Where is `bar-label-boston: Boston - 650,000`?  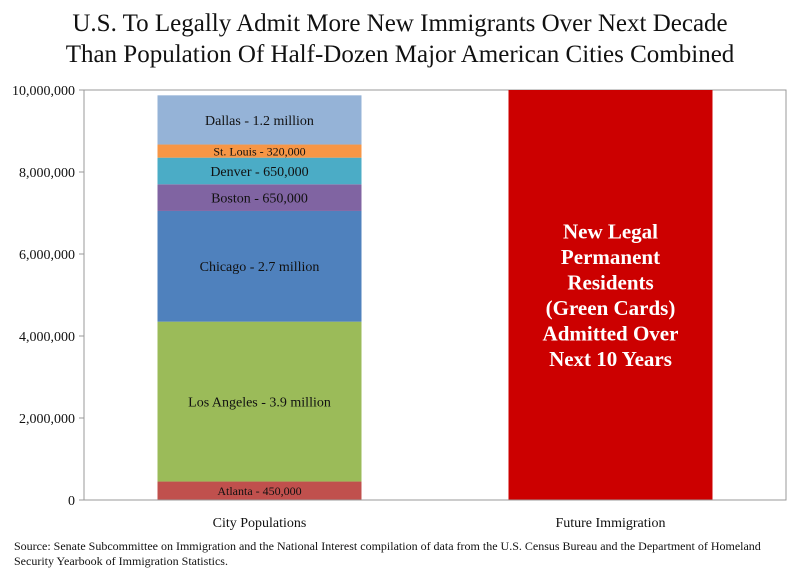
bar-label-boston: Boston - 650,000 is located at coordinates (259, 199).